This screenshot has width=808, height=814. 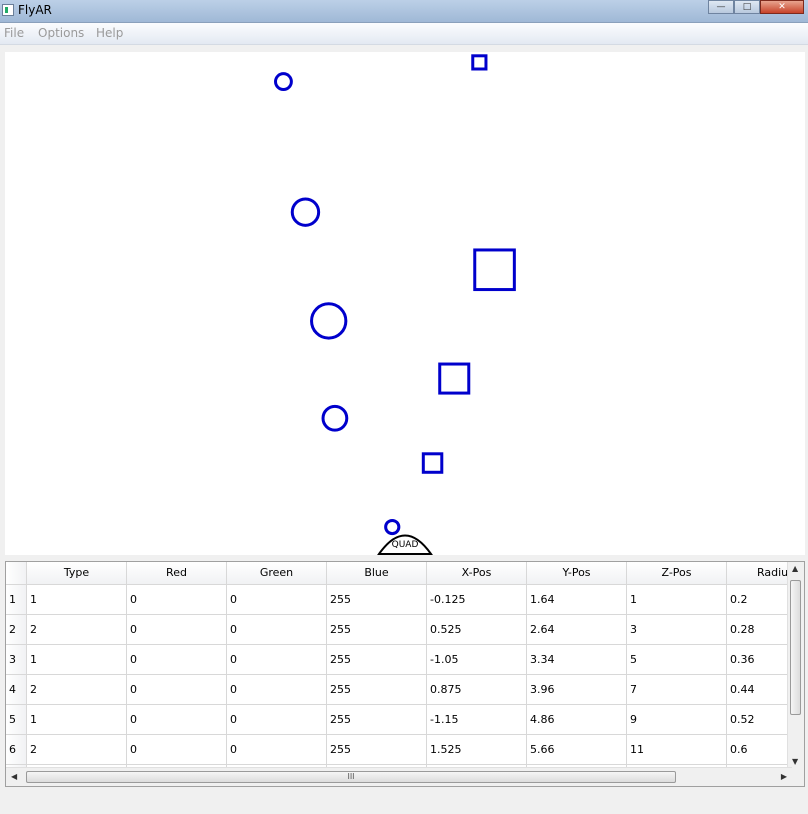 I want to click on window-title: FlyAR, so click(x=35, y=10).